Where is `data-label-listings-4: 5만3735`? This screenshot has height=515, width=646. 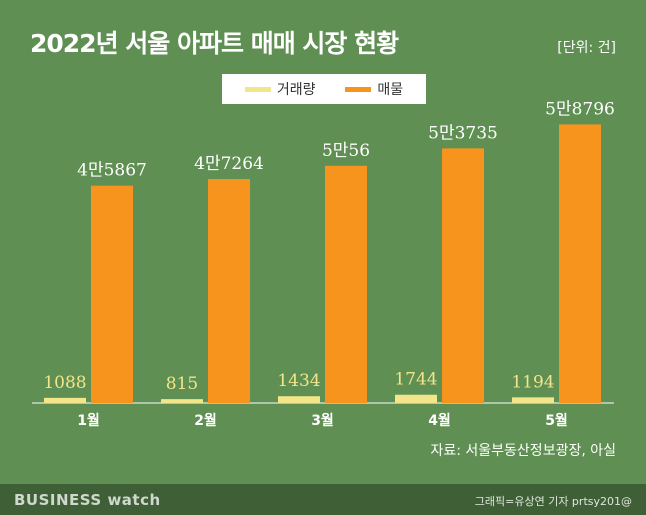
data-label-listings-4: 5만3735 is located at coordinates (463, 133).